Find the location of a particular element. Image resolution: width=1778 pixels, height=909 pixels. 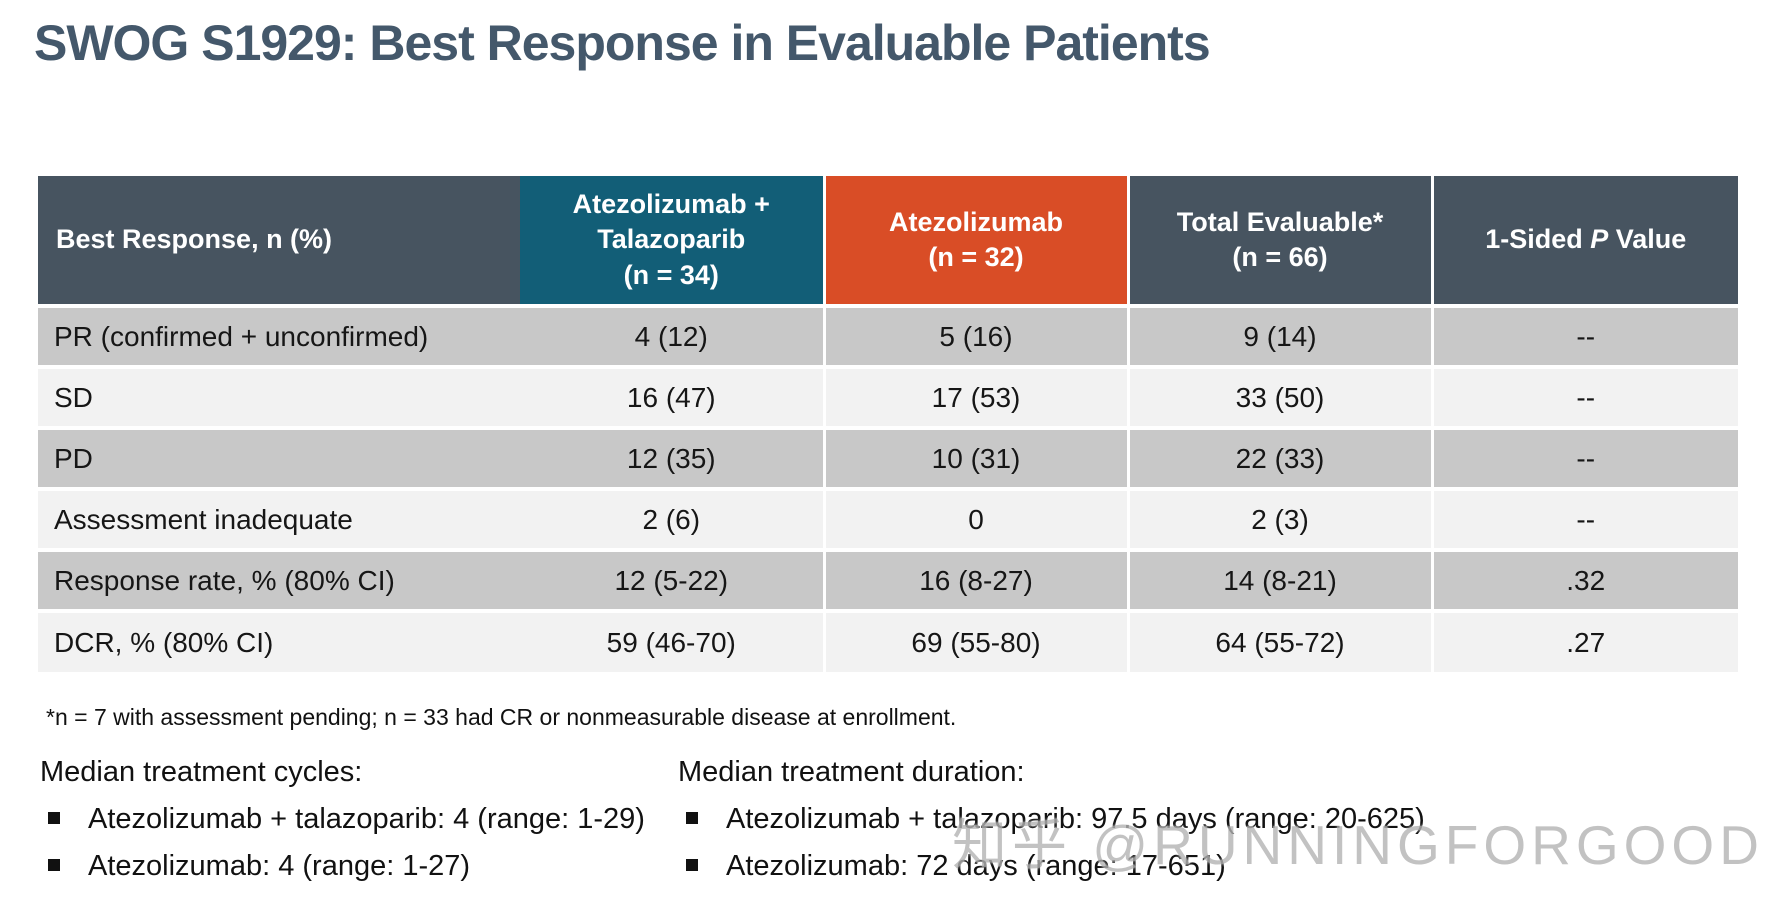

cell-value: 22 (33) is located at coordinates (1279, 457).